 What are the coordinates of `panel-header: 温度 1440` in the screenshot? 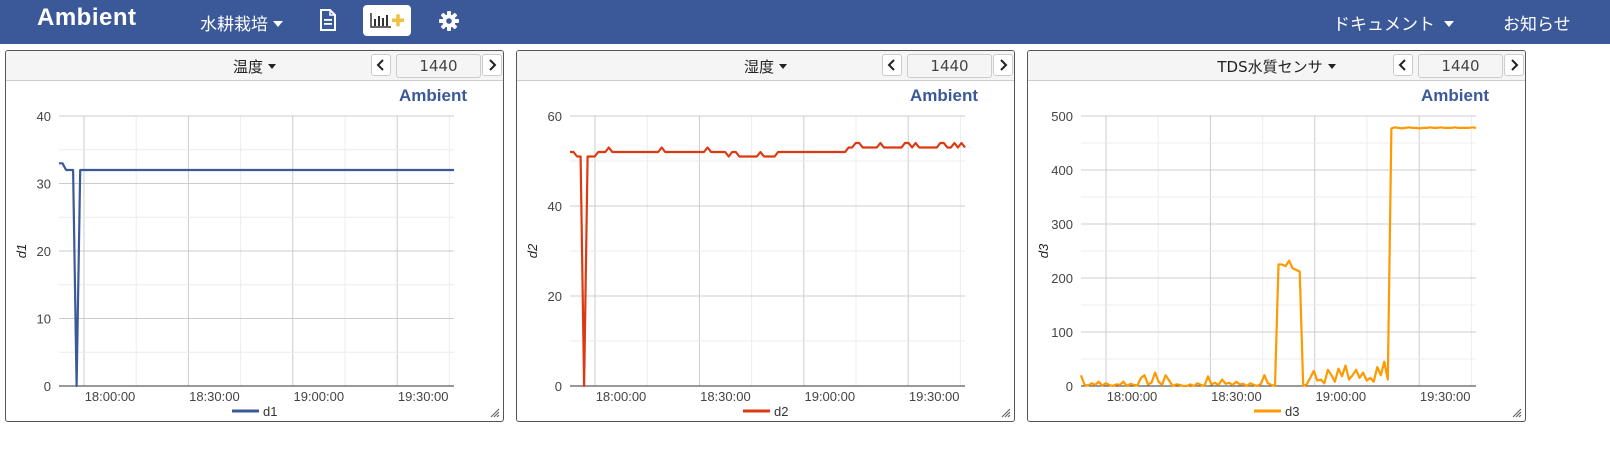 It's located at (254, 66).